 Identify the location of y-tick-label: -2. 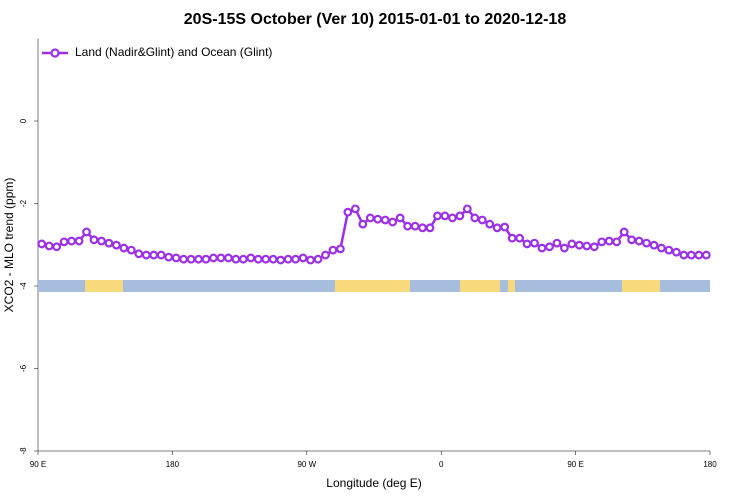
(23, 203).